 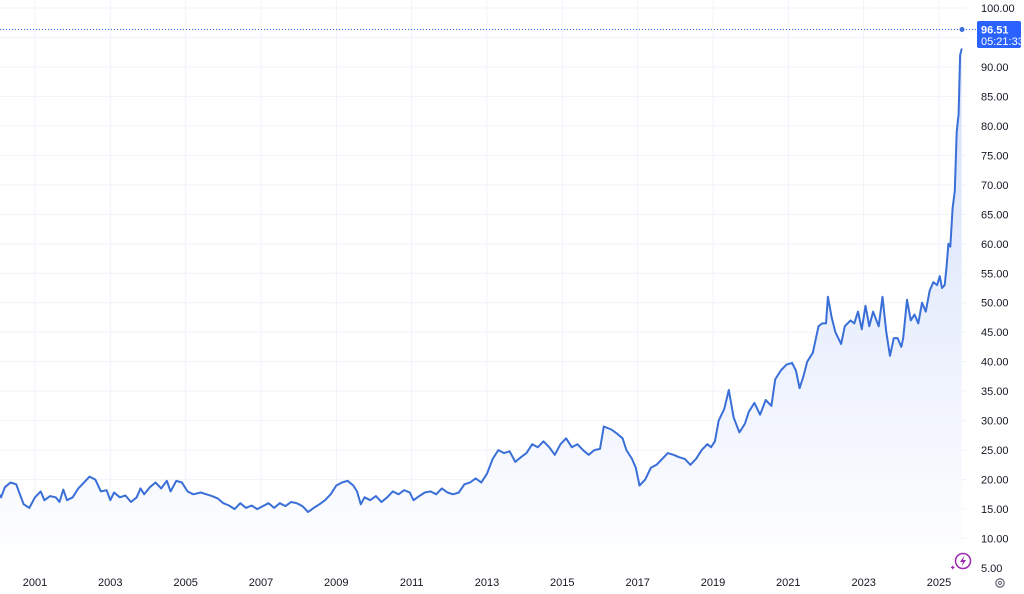 I want to click on lightning-icon, so click(x=961, y=561).